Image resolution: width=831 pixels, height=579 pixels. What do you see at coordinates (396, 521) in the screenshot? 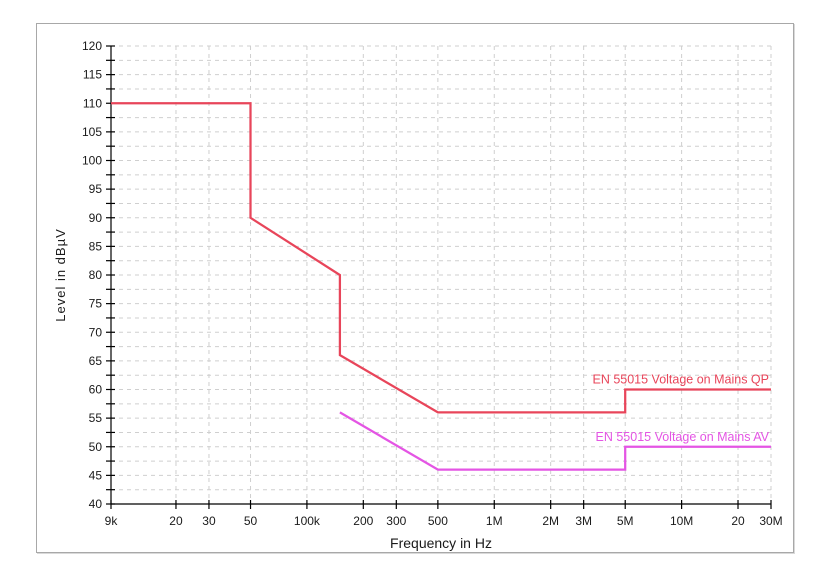
I see `x-tick-label: 300` at bounding box center [396, 521].